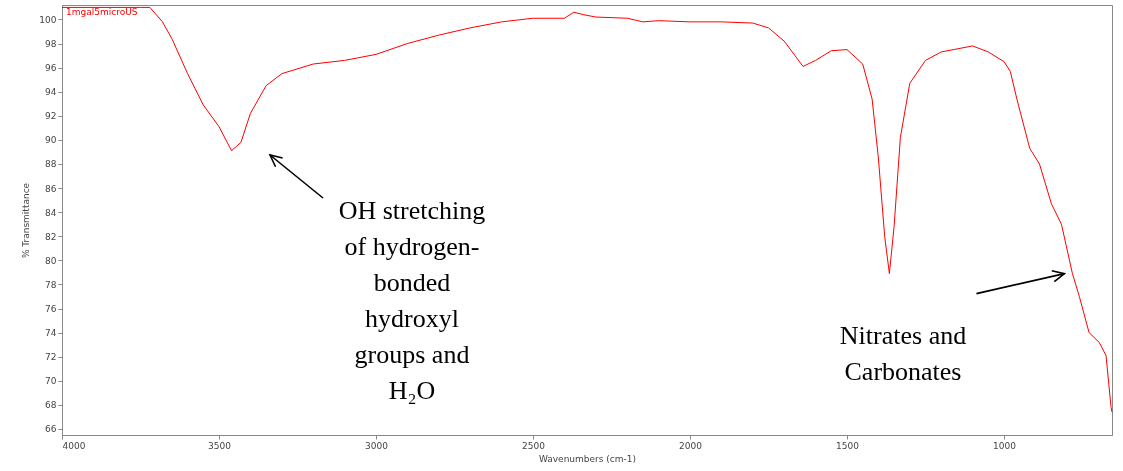 This screenshot has width=1123, height=471. What do you see at coordinates (51, 44) in the screenshot?
I see `y-tick-label: 98` at bounding box center [51, 44].